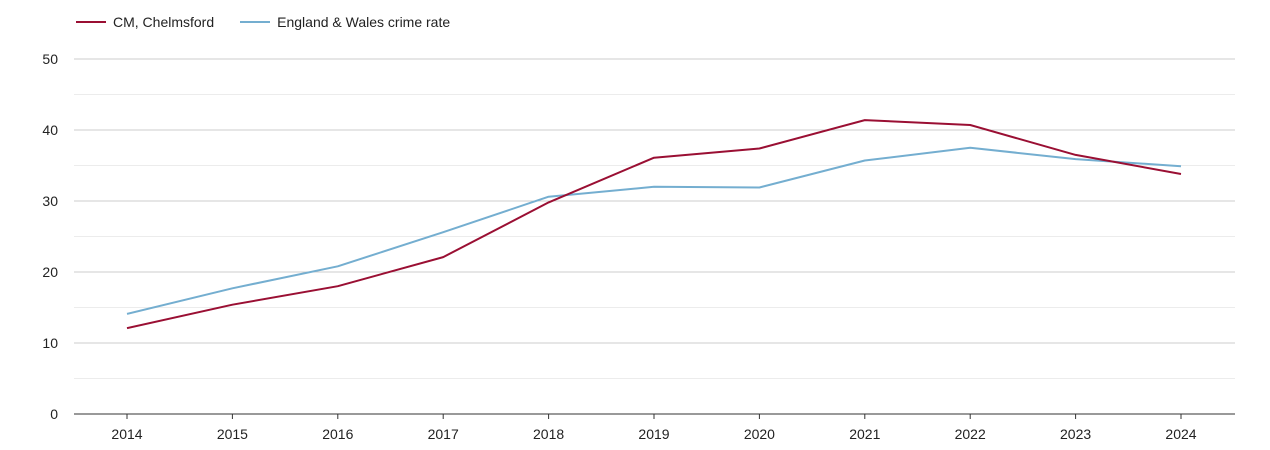 This screenshot has height=450, width=1270. Describe the element at coordinates (1180, 434) in the screenshot. I see `x-tick-label: 2024` at that location.